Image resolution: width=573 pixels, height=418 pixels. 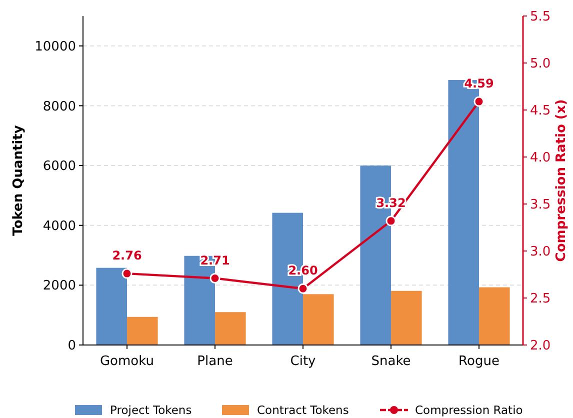 I want to click on y2-tick-label: 4.0, so click(x=540, y=158).